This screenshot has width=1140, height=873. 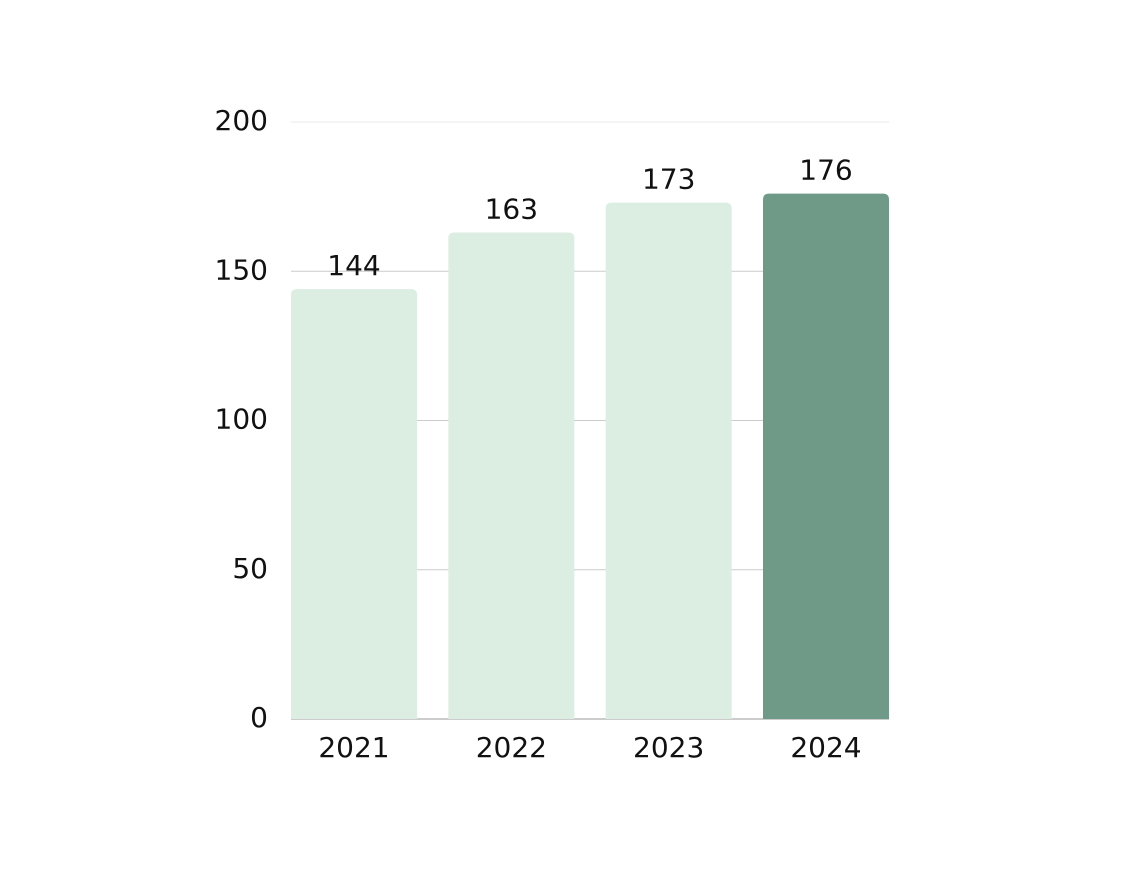 What do you see at coordinates (241, 120) in the screenshot?
I see `y-tick-label: 200` at bounding box center [241, 120].